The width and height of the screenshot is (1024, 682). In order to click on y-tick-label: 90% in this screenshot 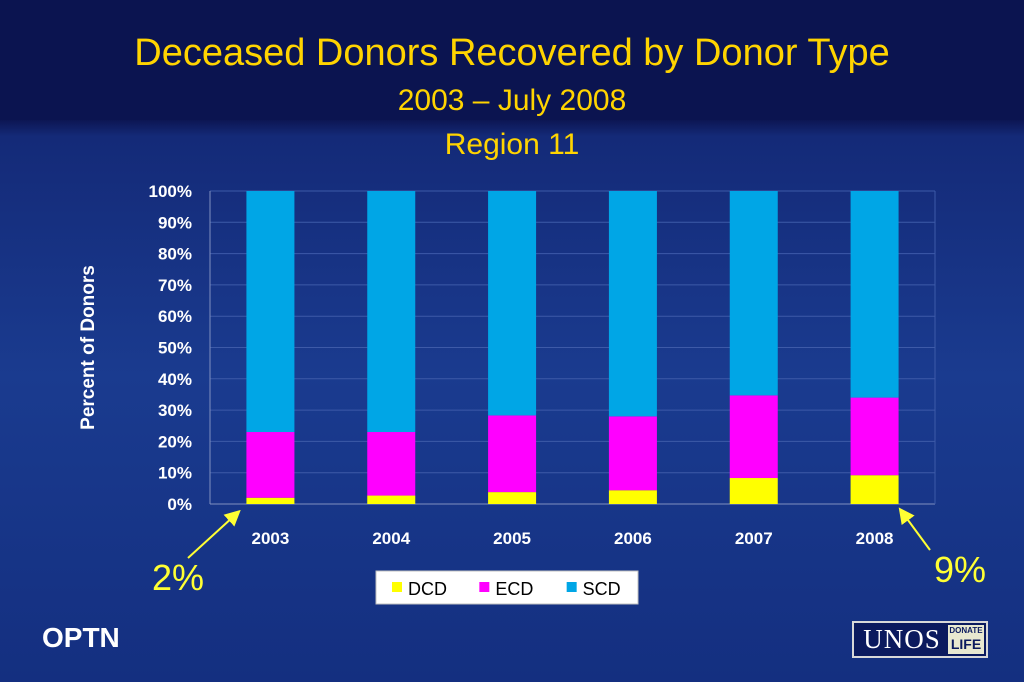, I will do `click(175, 222)`.